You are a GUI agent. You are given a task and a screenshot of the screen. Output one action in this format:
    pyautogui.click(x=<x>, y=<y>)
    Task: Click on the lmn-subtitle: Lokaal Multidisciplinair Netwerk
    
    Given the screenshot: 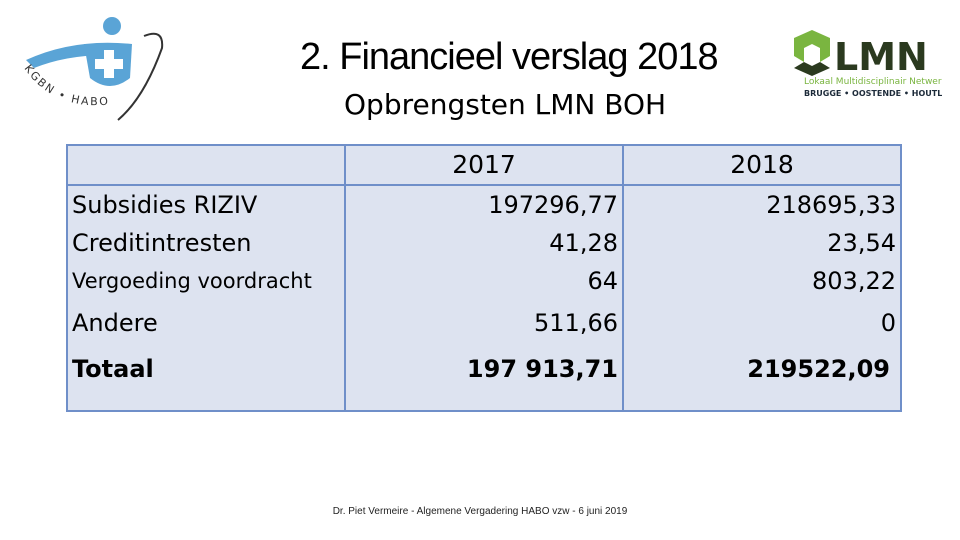 What is the action you would take?
    pyautogui.click(x=873, y=82)
    